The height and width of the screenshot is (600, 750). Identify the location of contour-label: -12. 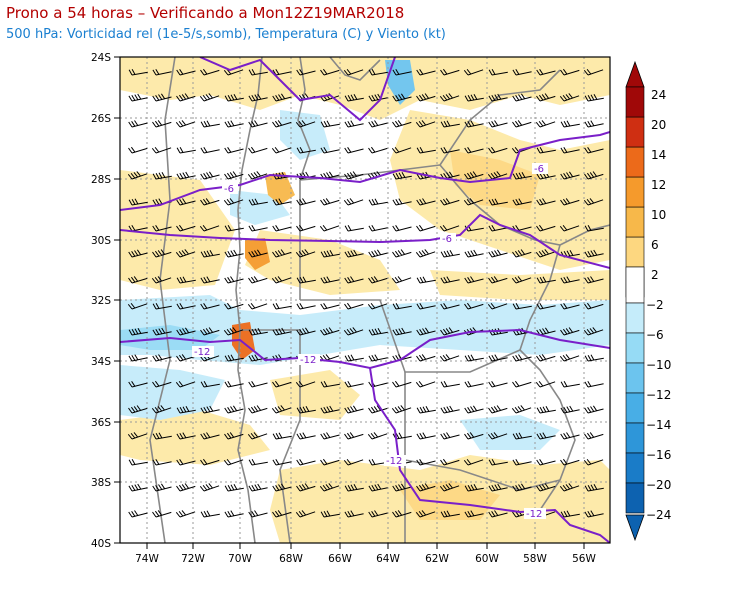
(308, 360).